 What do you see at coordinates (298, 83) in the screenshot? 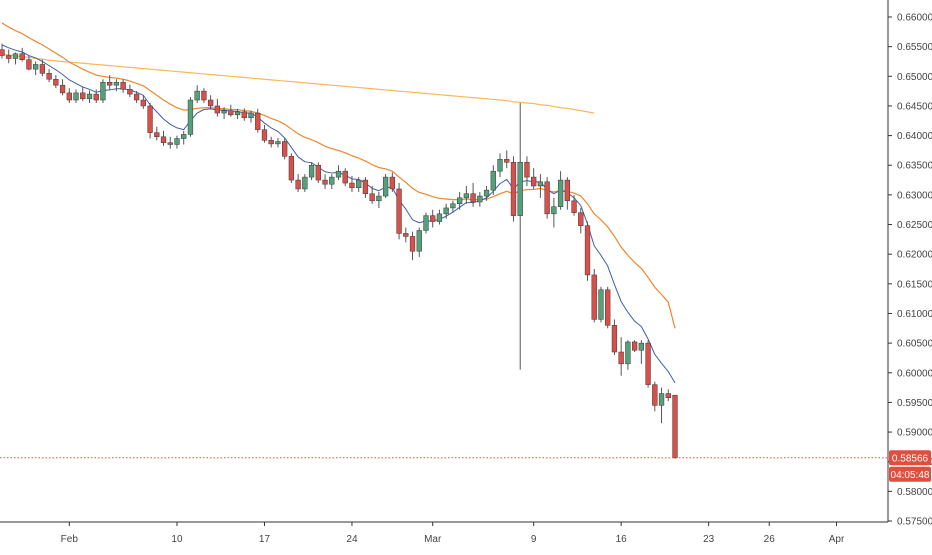
I see `sma-long-line` at bounding box center [298, 83].